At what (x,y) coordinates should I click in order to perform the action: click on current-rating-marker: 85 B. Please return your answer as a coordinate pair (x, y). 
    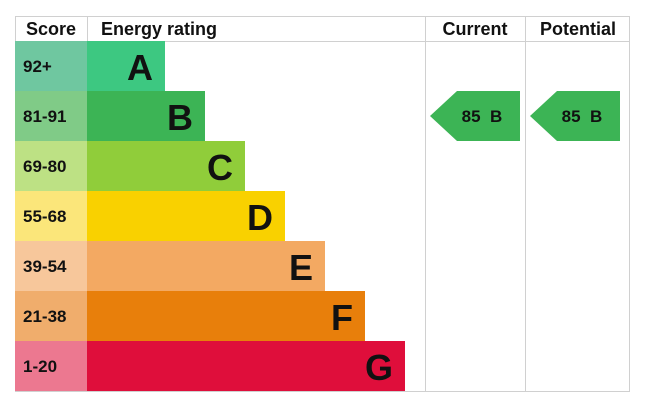
    Looking at the image, I should click on (475, 116).